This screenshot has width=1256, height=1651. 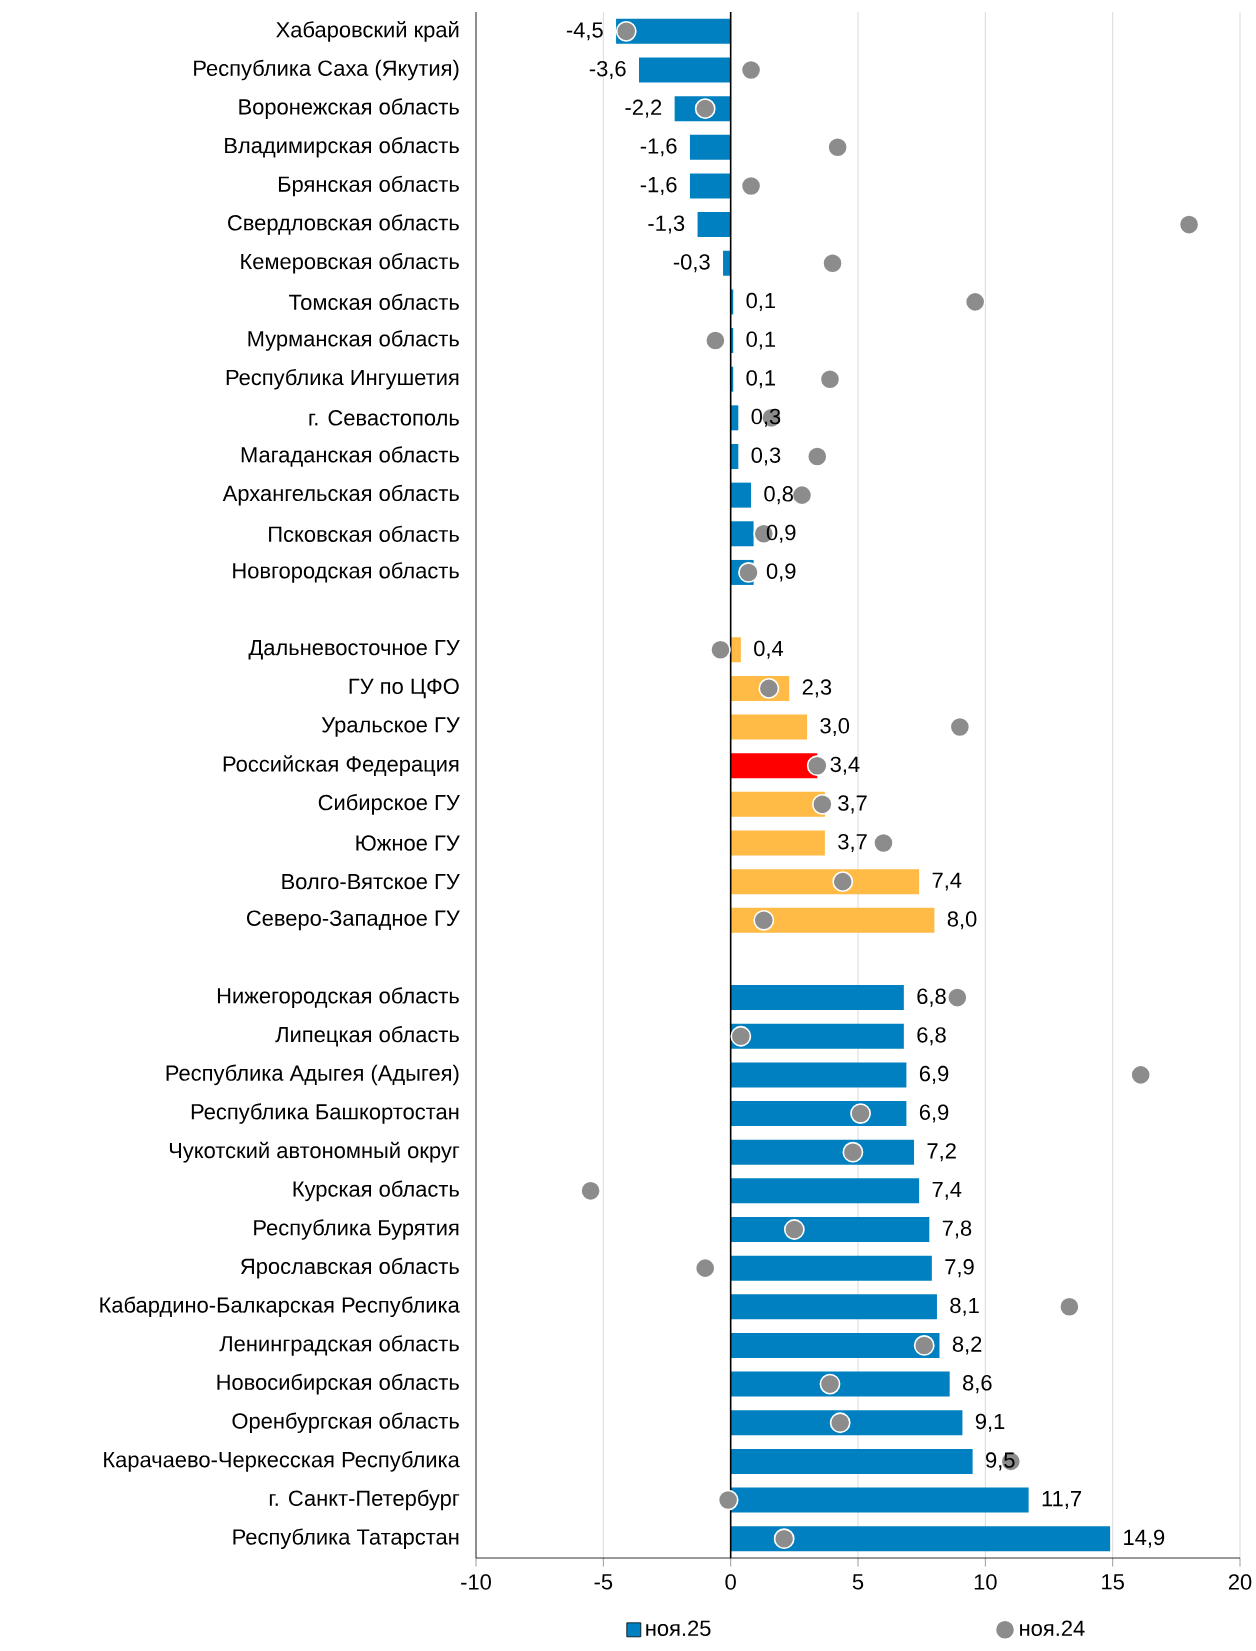 I want to click on y-tick-label: Владимирская область, so click(x=342, y=147).